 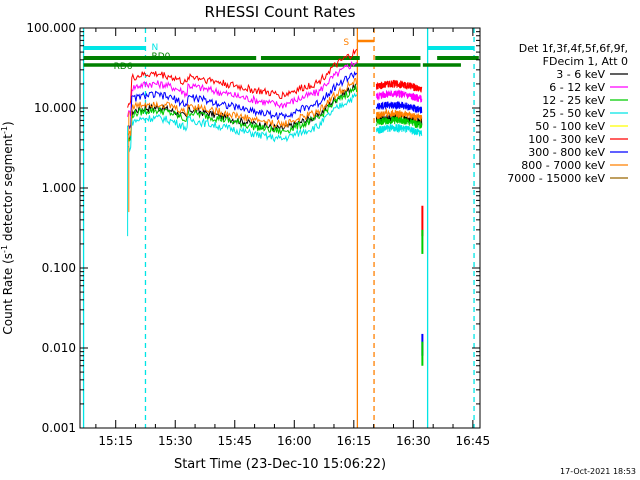 I want to click on legend-entry-label: 3 - 6 keV, so click(x=580, y=74).